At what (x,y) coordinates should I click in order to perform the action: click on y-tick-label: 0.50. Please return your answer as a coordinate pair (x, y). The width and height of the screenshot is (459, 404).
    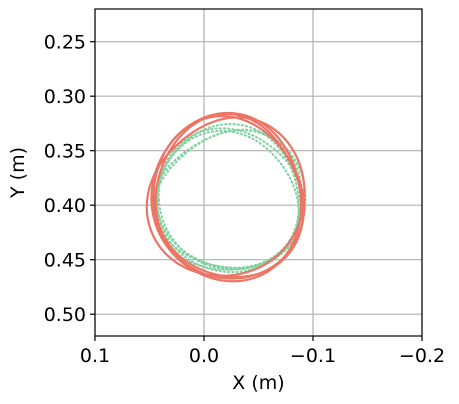
    Looking at the image, I should click on (65, 315).